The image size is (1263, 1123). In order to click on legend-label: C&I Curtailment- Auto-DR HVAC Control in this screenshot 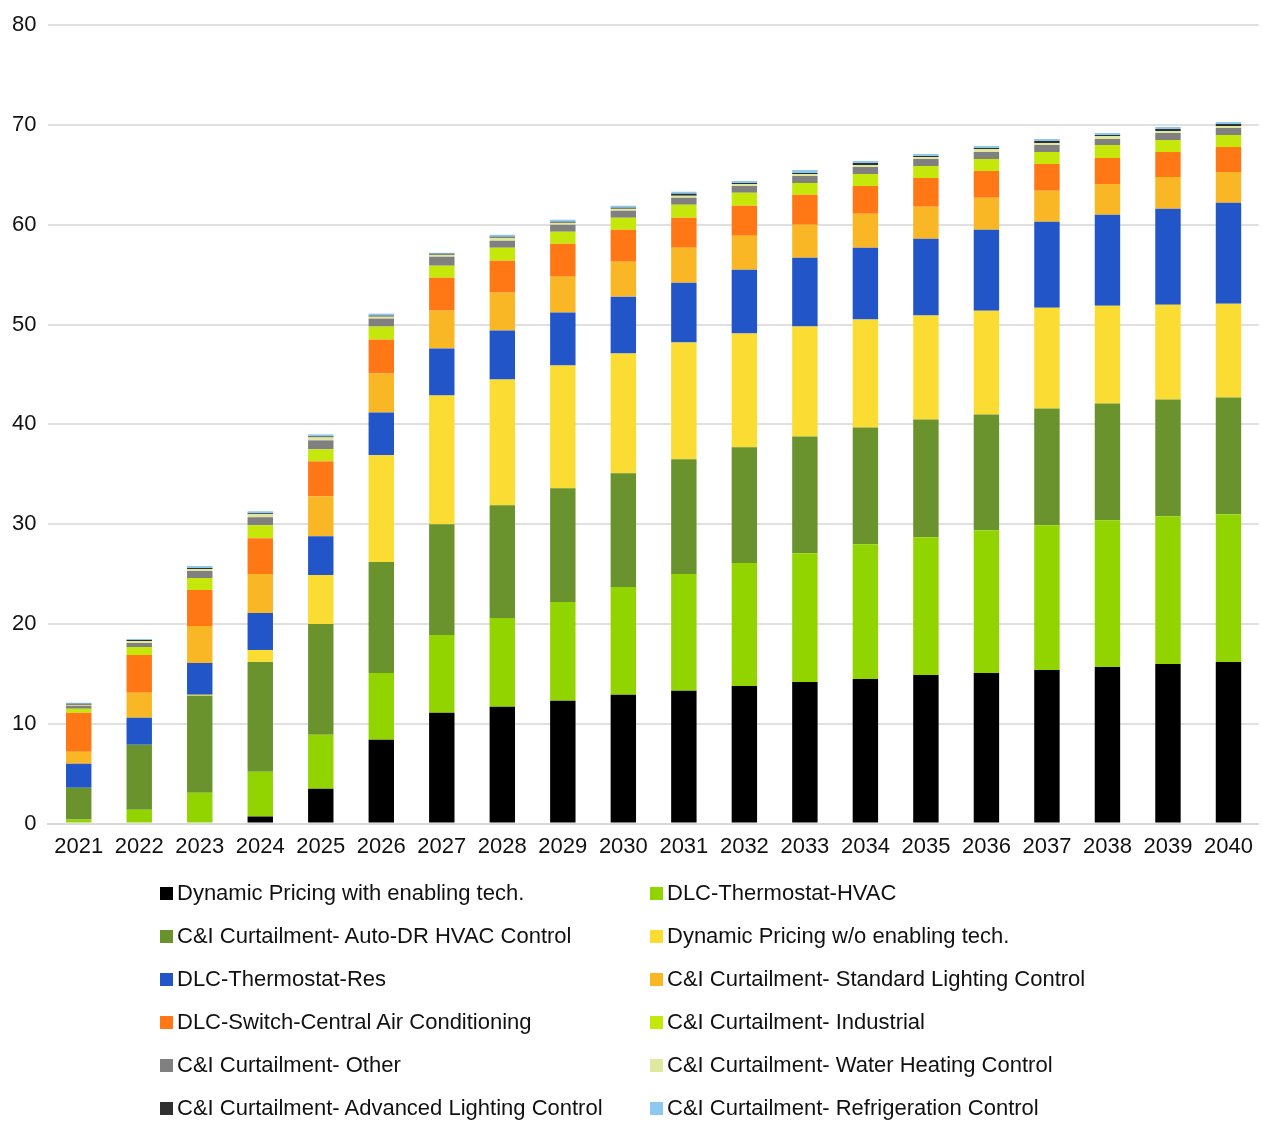, I will do `click(374, 936)`.